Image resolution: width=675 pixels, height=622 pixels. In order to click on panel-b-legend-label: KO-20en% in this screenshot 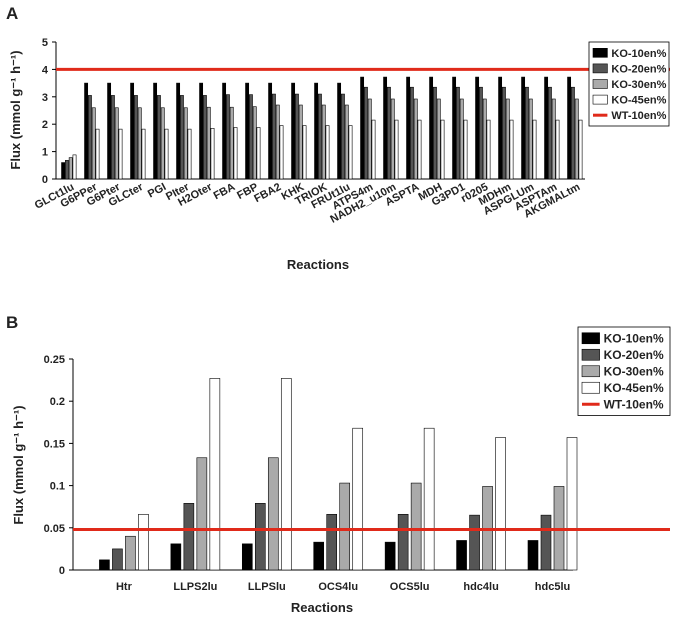, I will do `click(634, 355)`.